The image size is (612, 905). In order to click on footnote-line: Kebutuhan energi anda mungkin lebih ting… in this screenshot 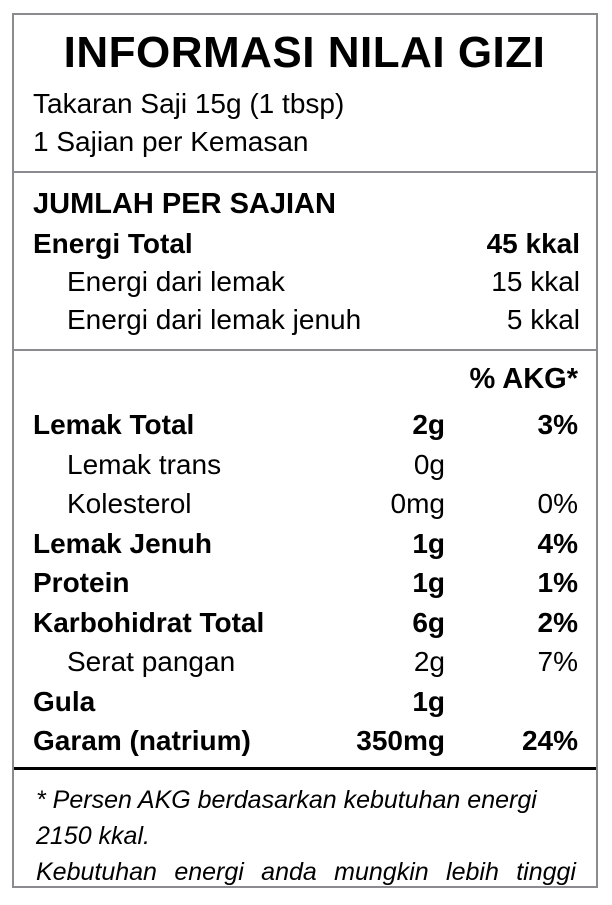, I will do `click(306, 871)`.